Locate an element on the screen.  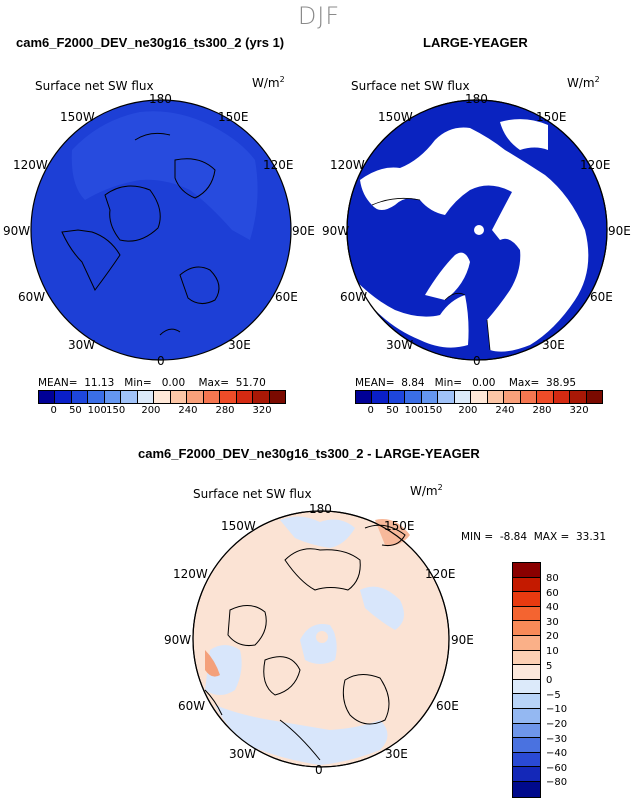
colorbar-label: 100 is located at coordinates (97, 410).